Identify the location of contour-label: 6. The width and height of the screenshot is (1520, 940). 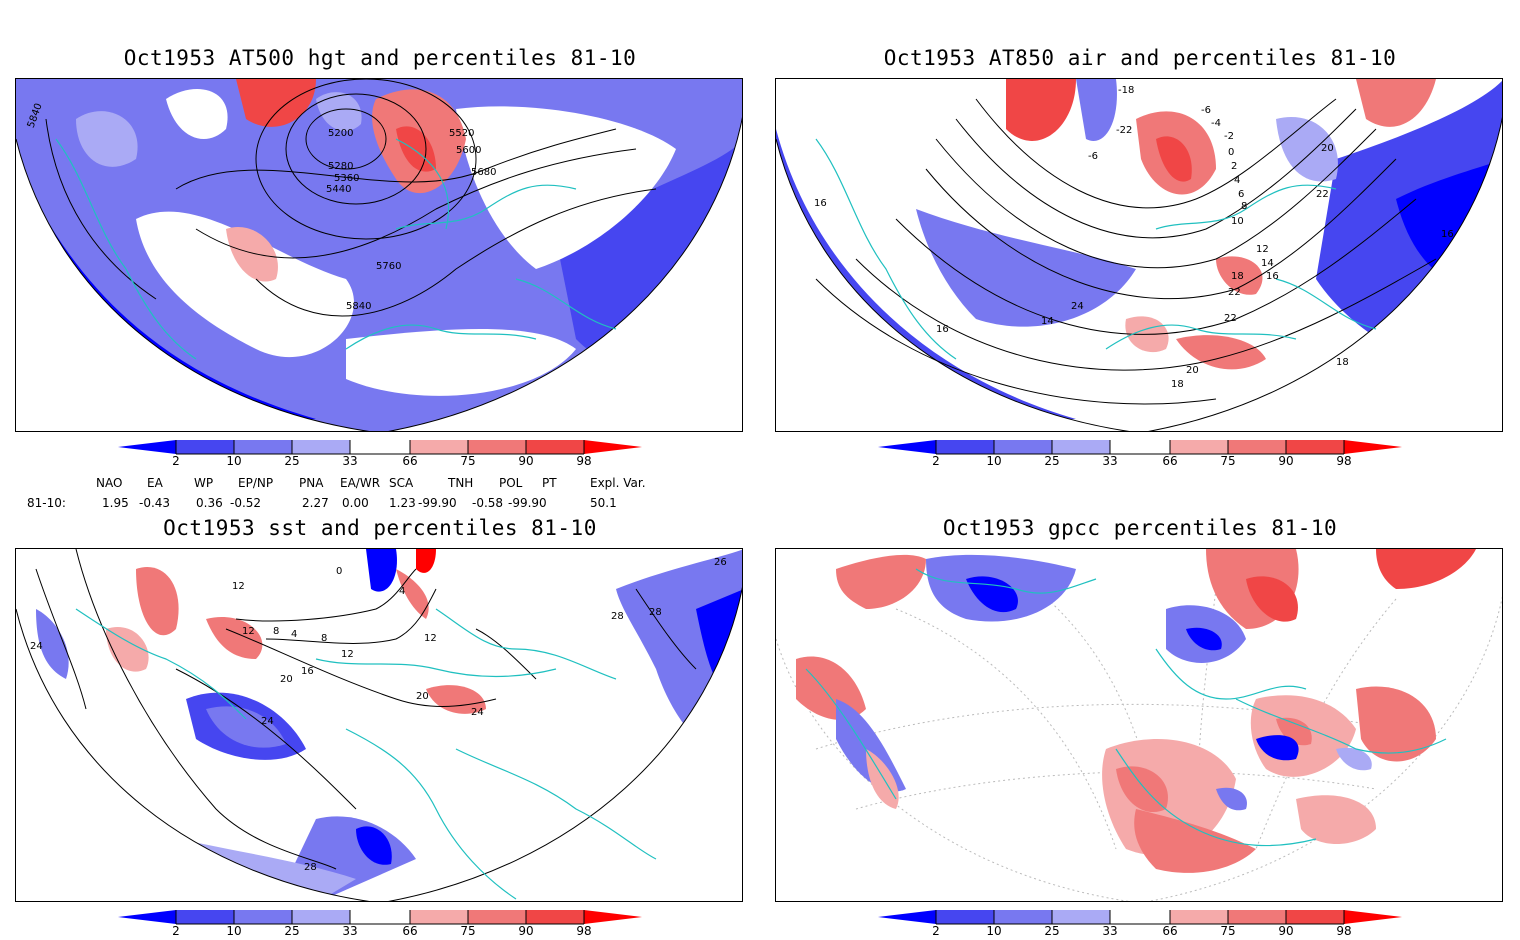
(1241, 194).